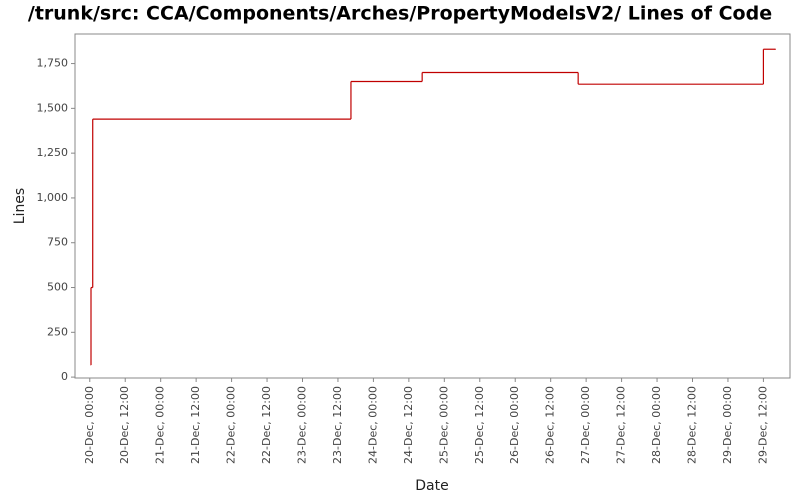 The width and height of the screenshot is (800, 500). I want to click on x-tick-label: 26-Dec, 00:00, so click(514, 425).